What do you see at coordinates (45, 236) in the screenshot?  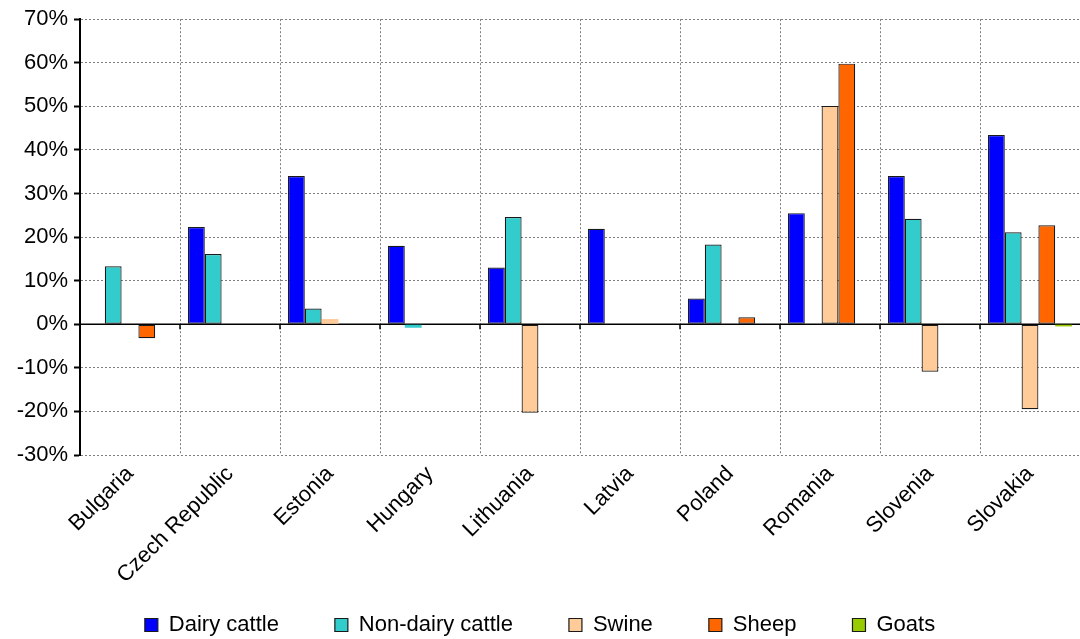 I see `y-tick-label: 20%` at bounding box center [45, 236].